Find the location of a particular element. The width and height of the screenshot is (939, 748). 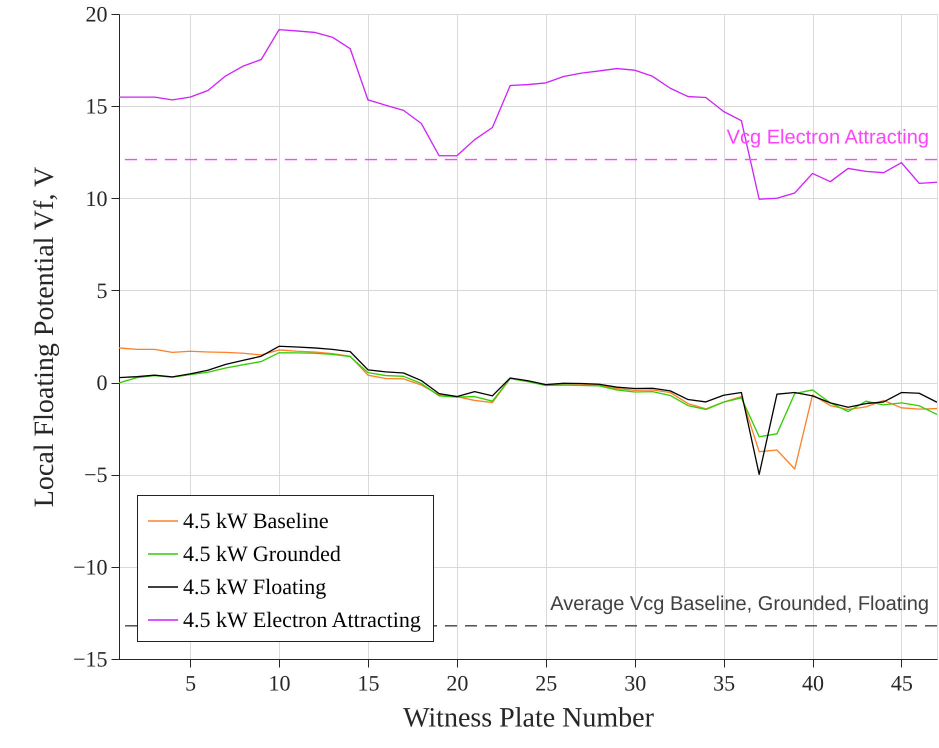

legend-label: 4.5 kW Baseline is located at coordinates (256, 520).